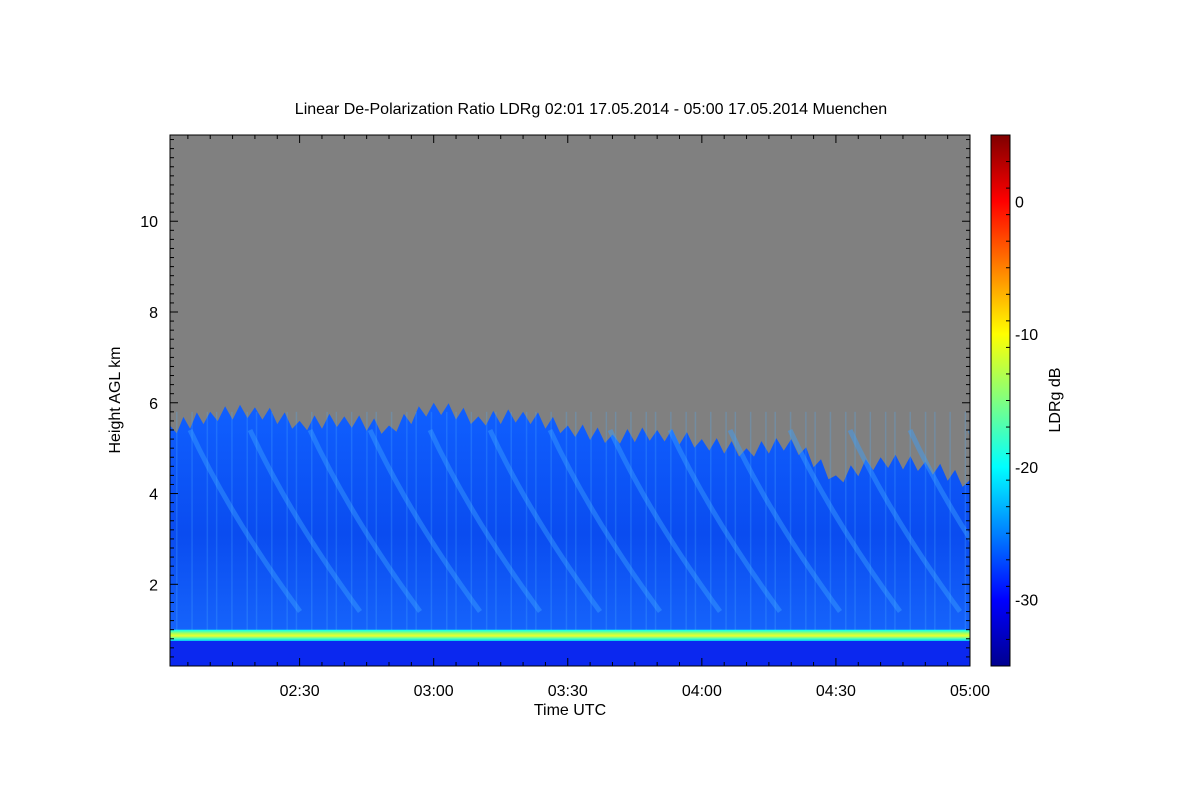 The image size is (1200, 800). What do you see at coordinates (1019, 202) in the screenshot?
I see `colorbar-tick-label: 0` at bounding box center [1019, 202].